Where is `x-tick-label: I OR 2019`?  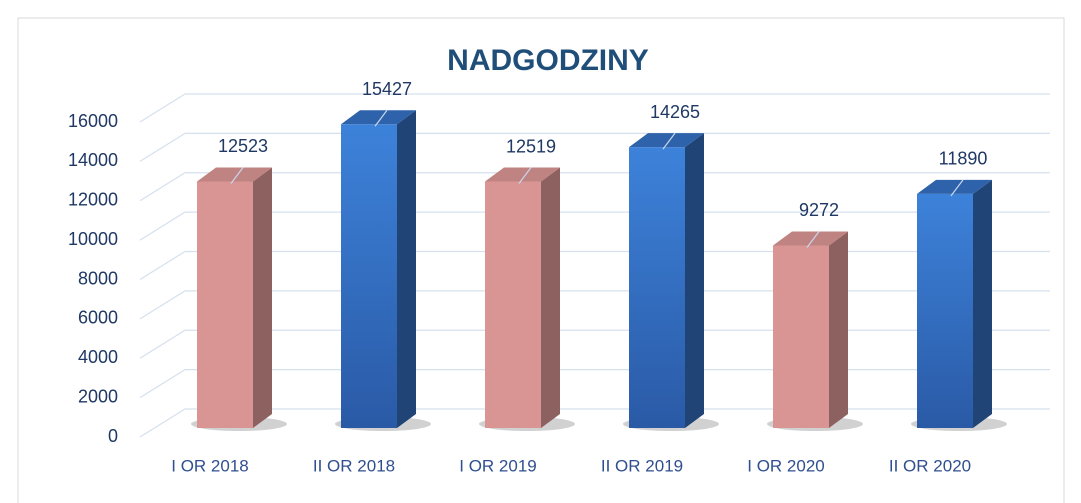 x-tick-label: I OR 2019 is located at coordinates (498, 465).